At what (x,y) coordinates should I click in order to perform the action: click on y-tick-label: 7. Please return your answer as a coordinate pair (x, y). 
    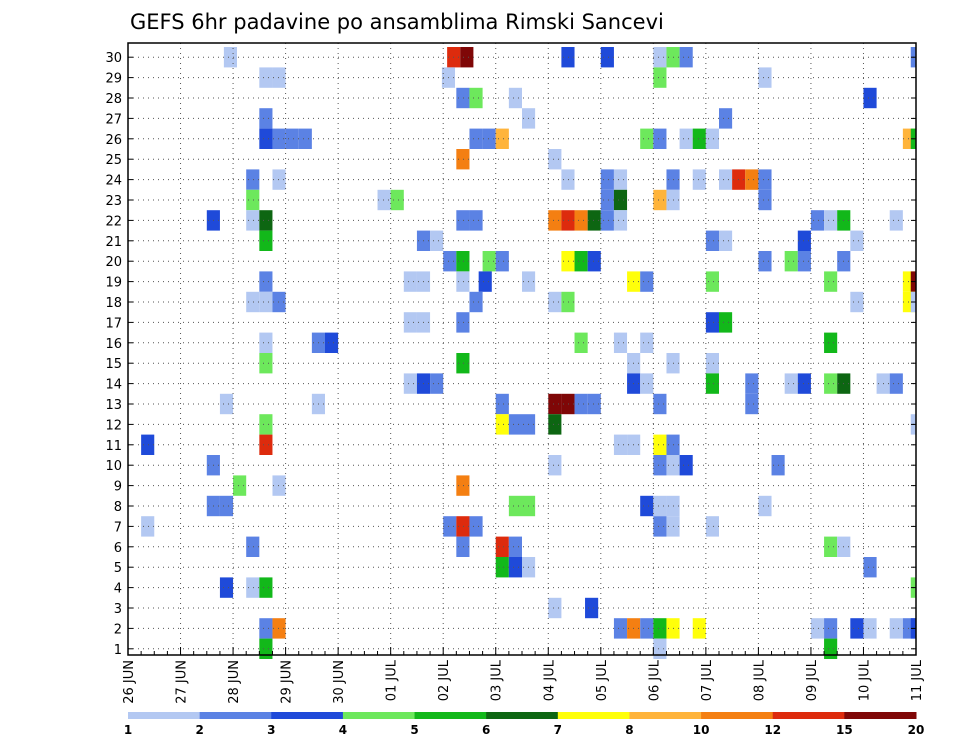
    Looking at the image, I should click on (118, 527).